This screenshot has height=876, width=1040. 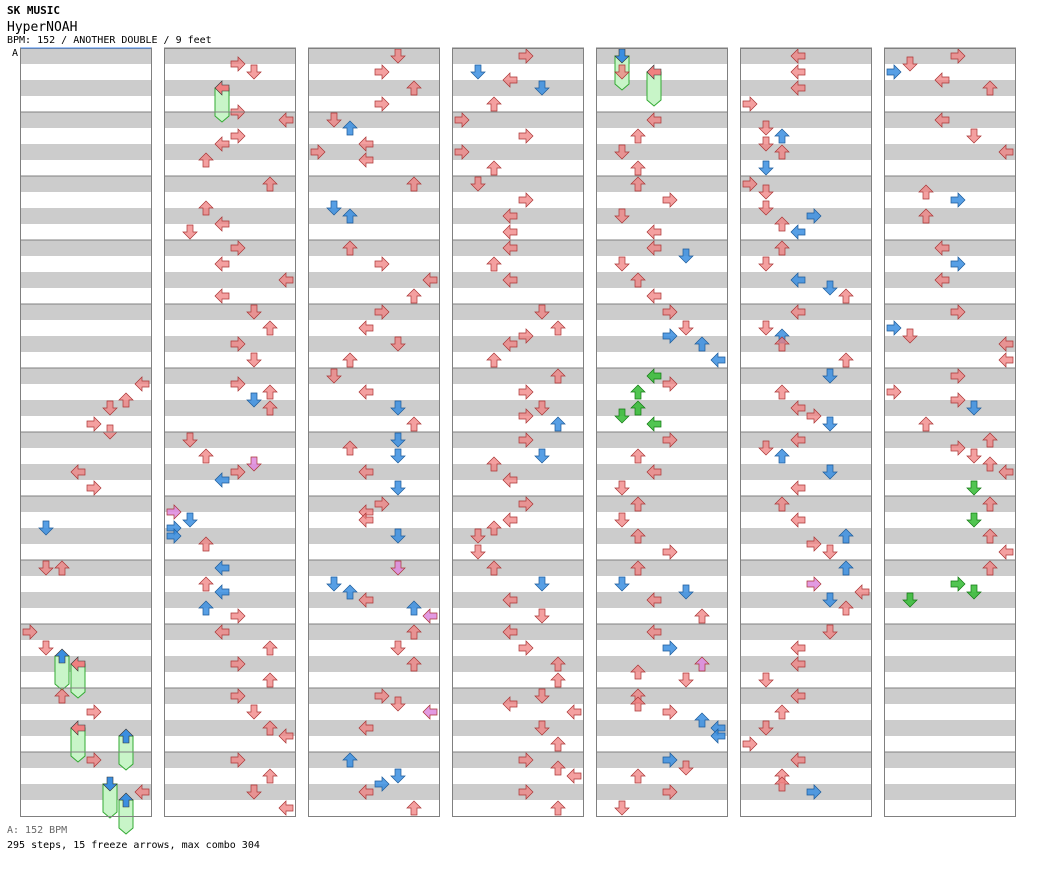 What do you see at coordinates (109, 40) in the screenshot?
I see `chart-info: BPM: 152 / ANOTHER DOUBLE / 9 feet` at bounding box center [109, 40].